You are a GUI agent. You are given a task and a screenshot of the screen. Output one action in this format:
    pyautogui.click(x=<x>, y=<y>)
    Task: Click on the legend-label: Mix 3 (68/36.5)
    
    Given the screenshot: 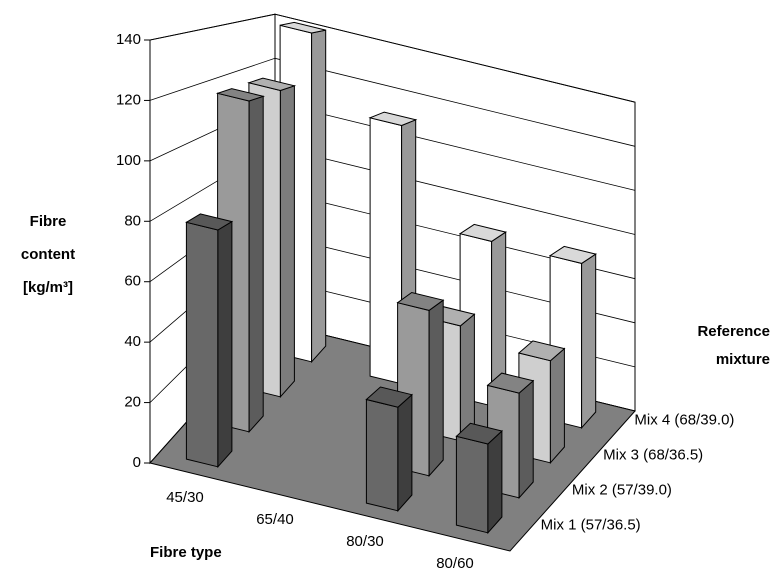 What is the action you would take?
    pyautogui.click(x=653, y=454)
    